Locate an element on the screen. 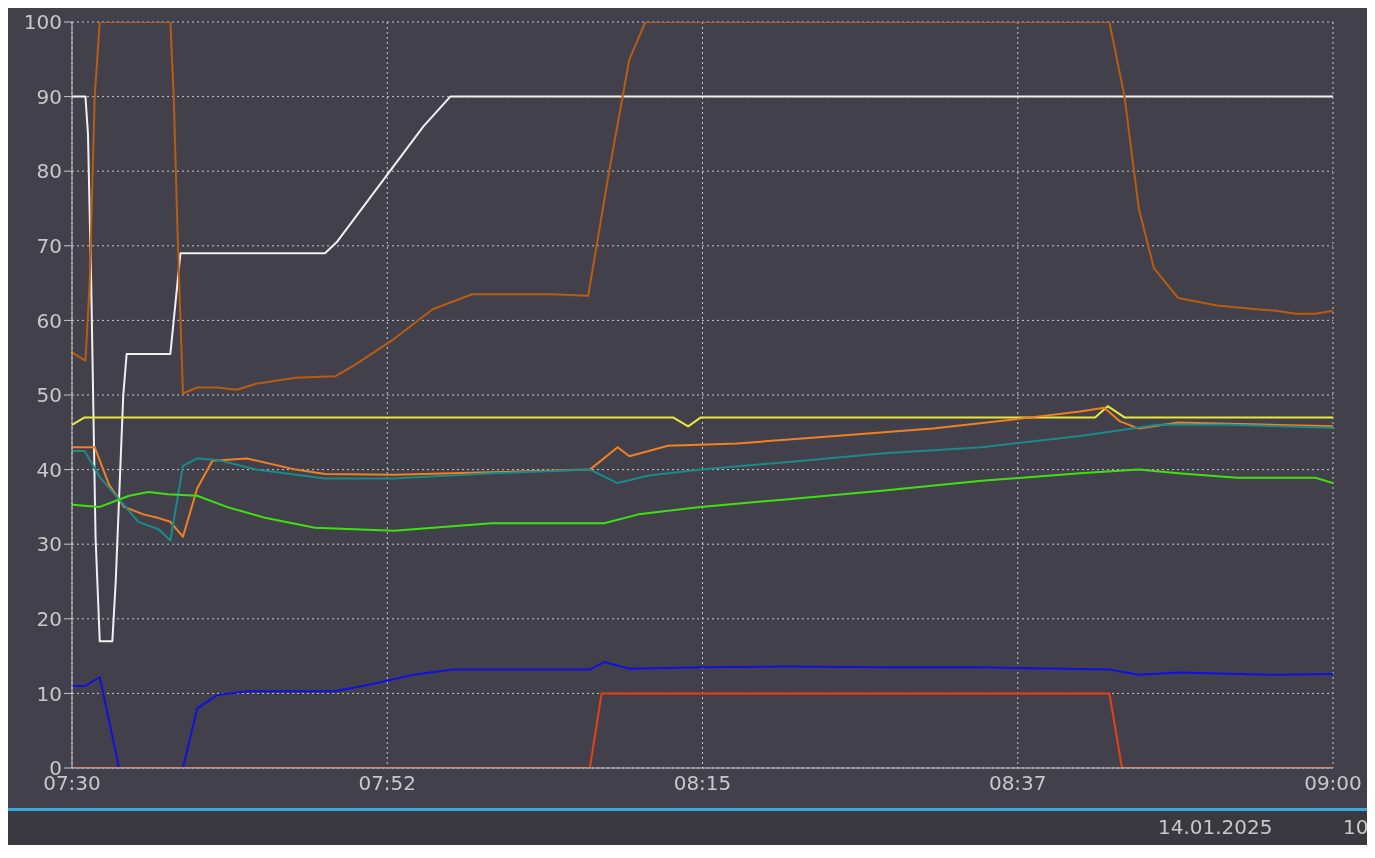 The image size is (1375, 858). y-tick-label: 30 is located at coordinates (49, 544).